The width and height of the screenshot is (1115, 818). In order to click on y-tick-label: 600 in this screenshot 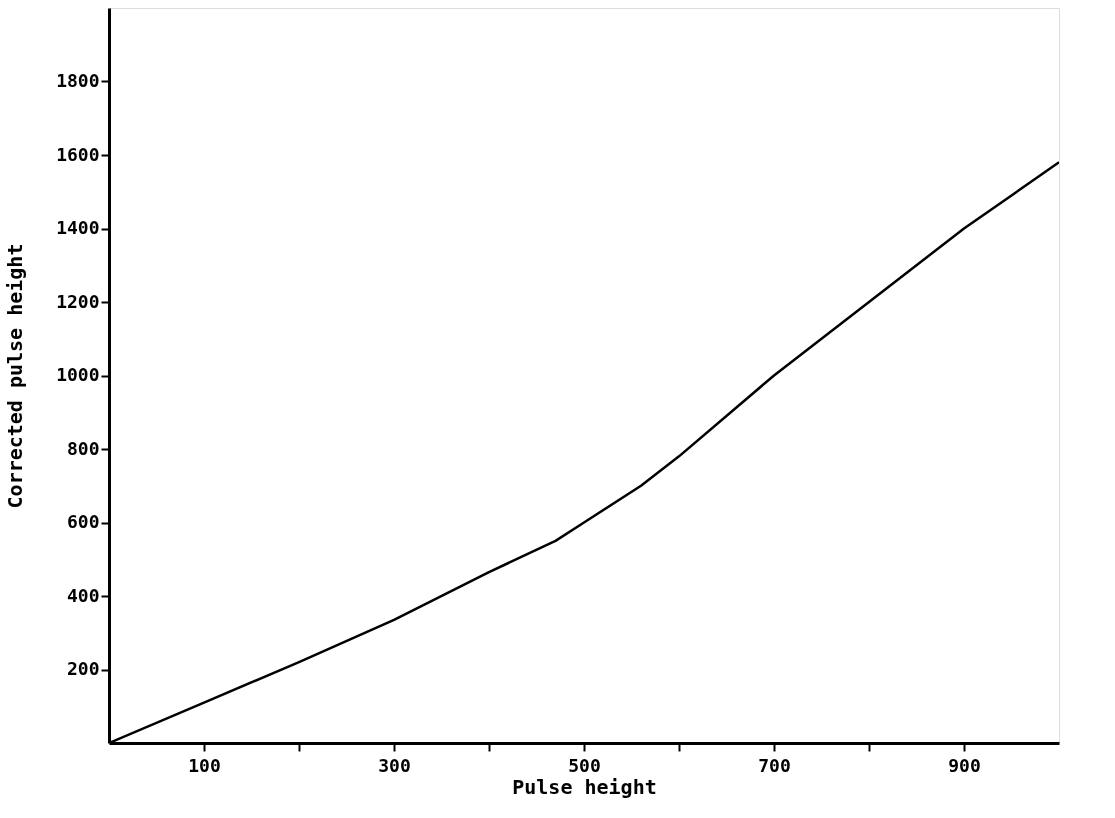, I will do `click(83, 521)`.